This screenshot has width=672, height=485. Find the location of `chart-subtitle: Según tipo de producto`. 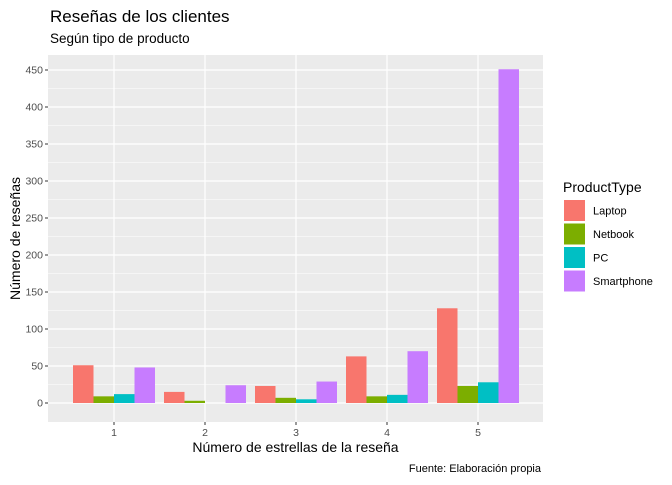

chart-subtitle: Según tipo de producto is located at coordinates (120, 38).